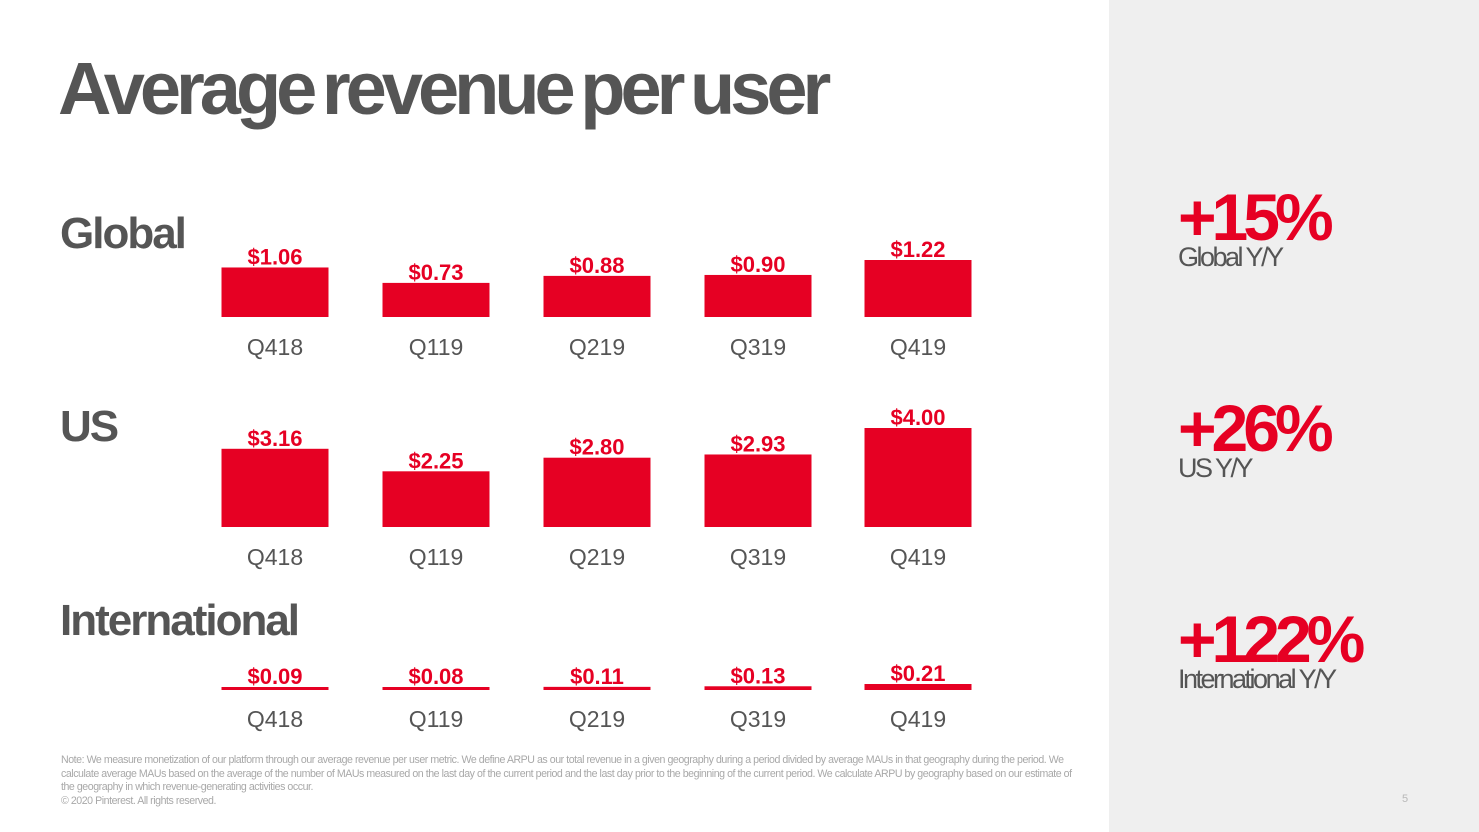 The height and width of the screenshot is (832, 1479). What do you see at coordinates (597, 688) in the screenshot?
I see `bar-international-q219` at bounding box center [597, 688].